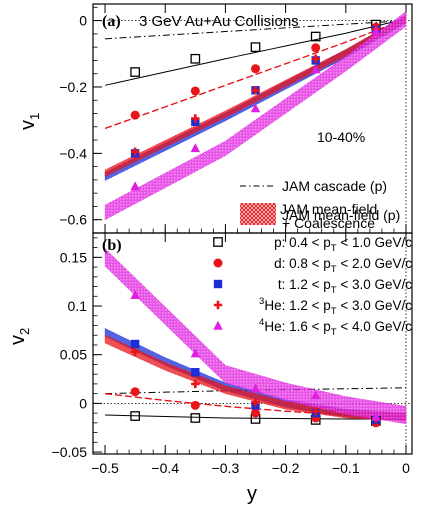 The width and height of the screenshot is (436, 508). I want to click on x-tick-label-1: −0.4, so click(165, 468).